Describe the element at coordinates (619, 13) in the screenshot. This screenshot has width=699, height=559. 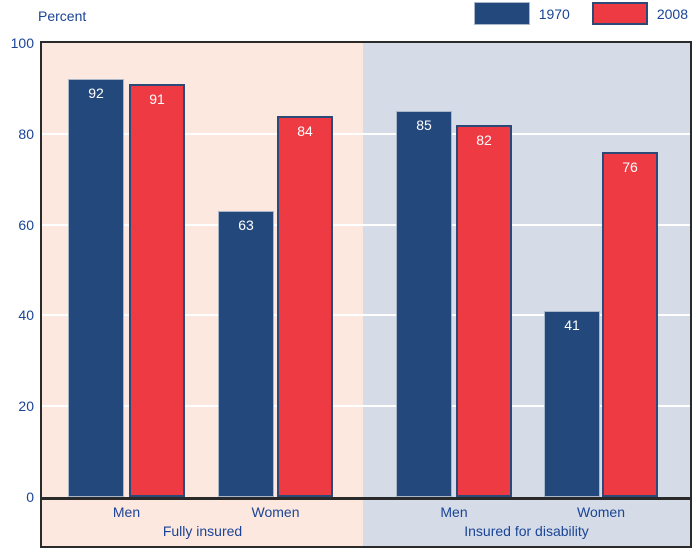
I see `legend-swatch-2008` at that location.